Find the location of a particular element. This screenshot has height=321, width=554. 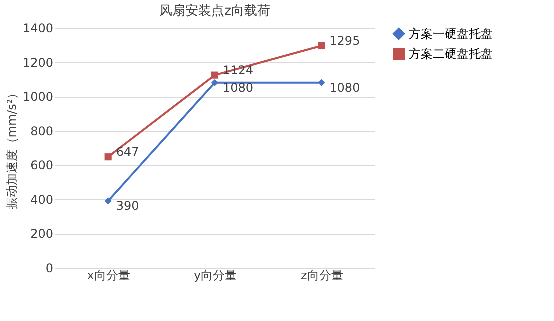

y-tick-label: 400 is located at coordinates (42, 199).